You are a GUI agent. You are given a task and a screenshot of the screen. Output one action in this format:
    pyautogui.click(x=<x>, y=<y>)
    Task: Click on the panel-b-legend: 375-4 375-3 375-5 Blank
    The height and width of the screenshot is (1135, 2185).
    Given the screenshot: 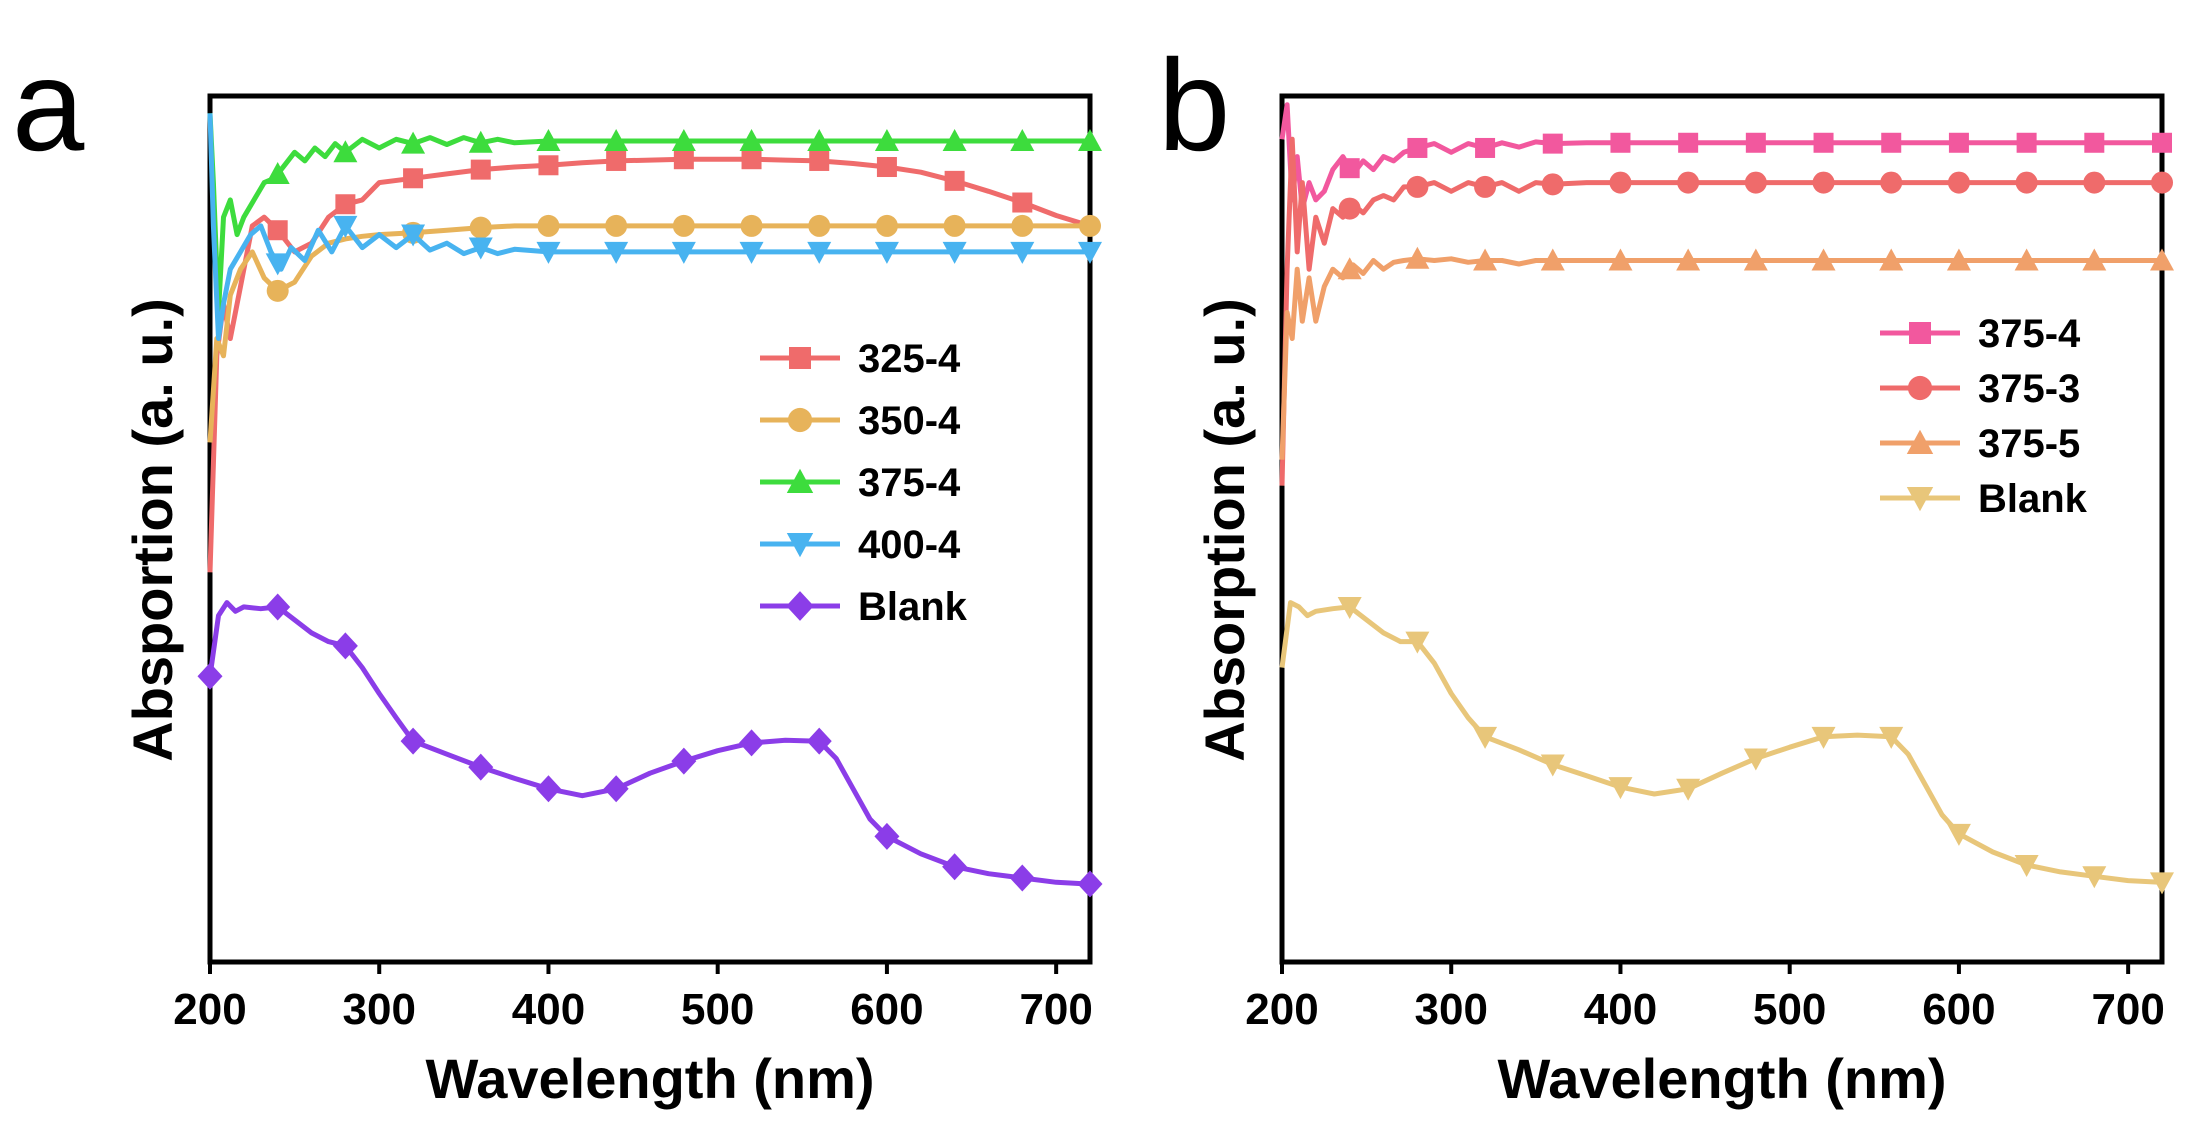 What is the action you would take?
    pyautogui.click(x=1984, y=416)
    